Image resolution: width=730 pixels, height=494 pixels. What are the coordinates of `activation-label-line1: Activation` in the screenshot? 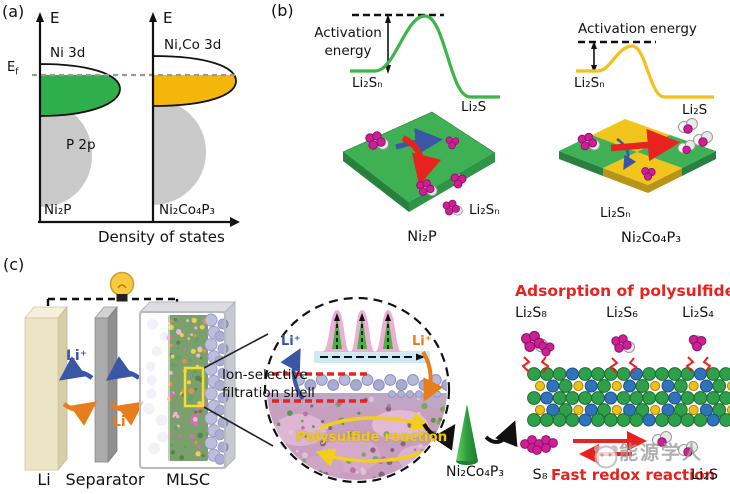 It's located at (348, 33).